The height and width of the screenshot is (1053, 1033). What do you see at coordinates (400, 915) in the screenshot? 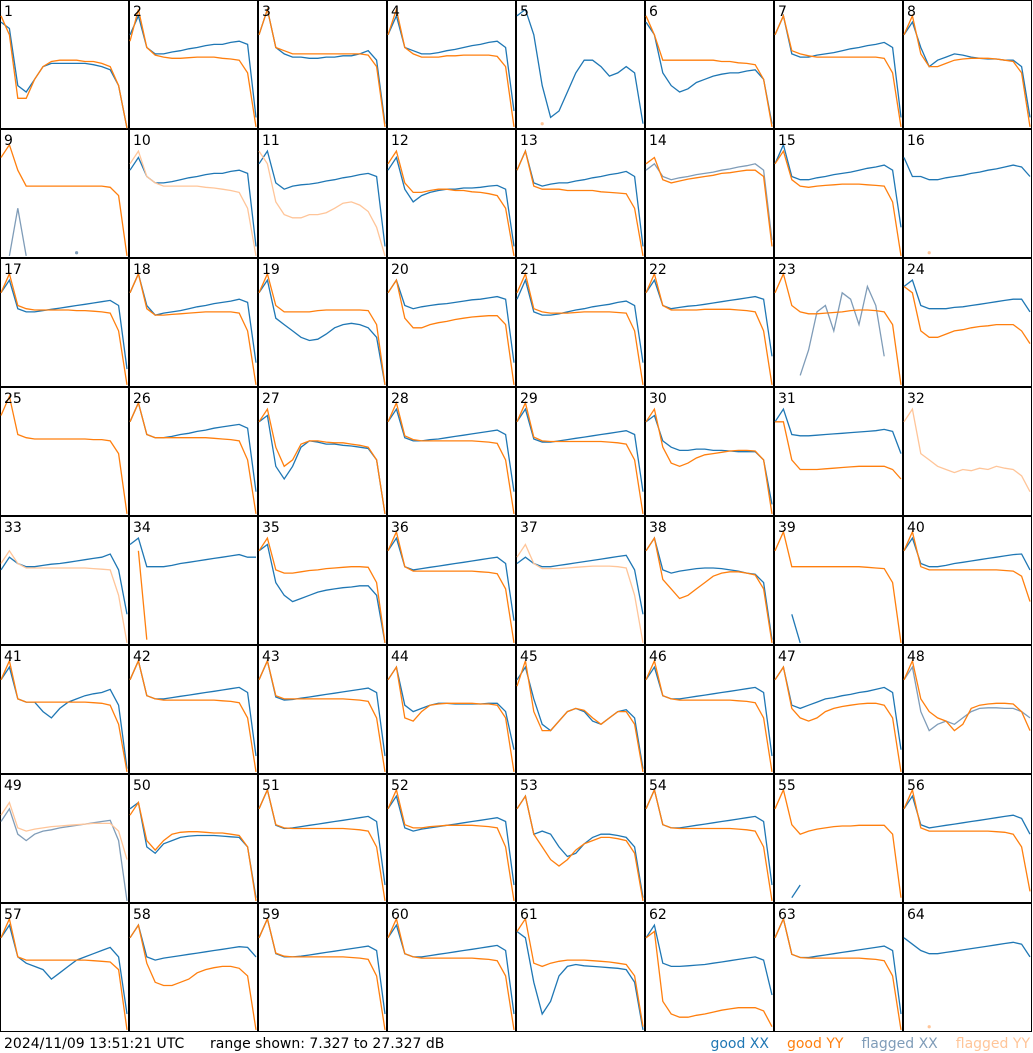
I see `panel-title: 60` at bounding box center [400, 915].